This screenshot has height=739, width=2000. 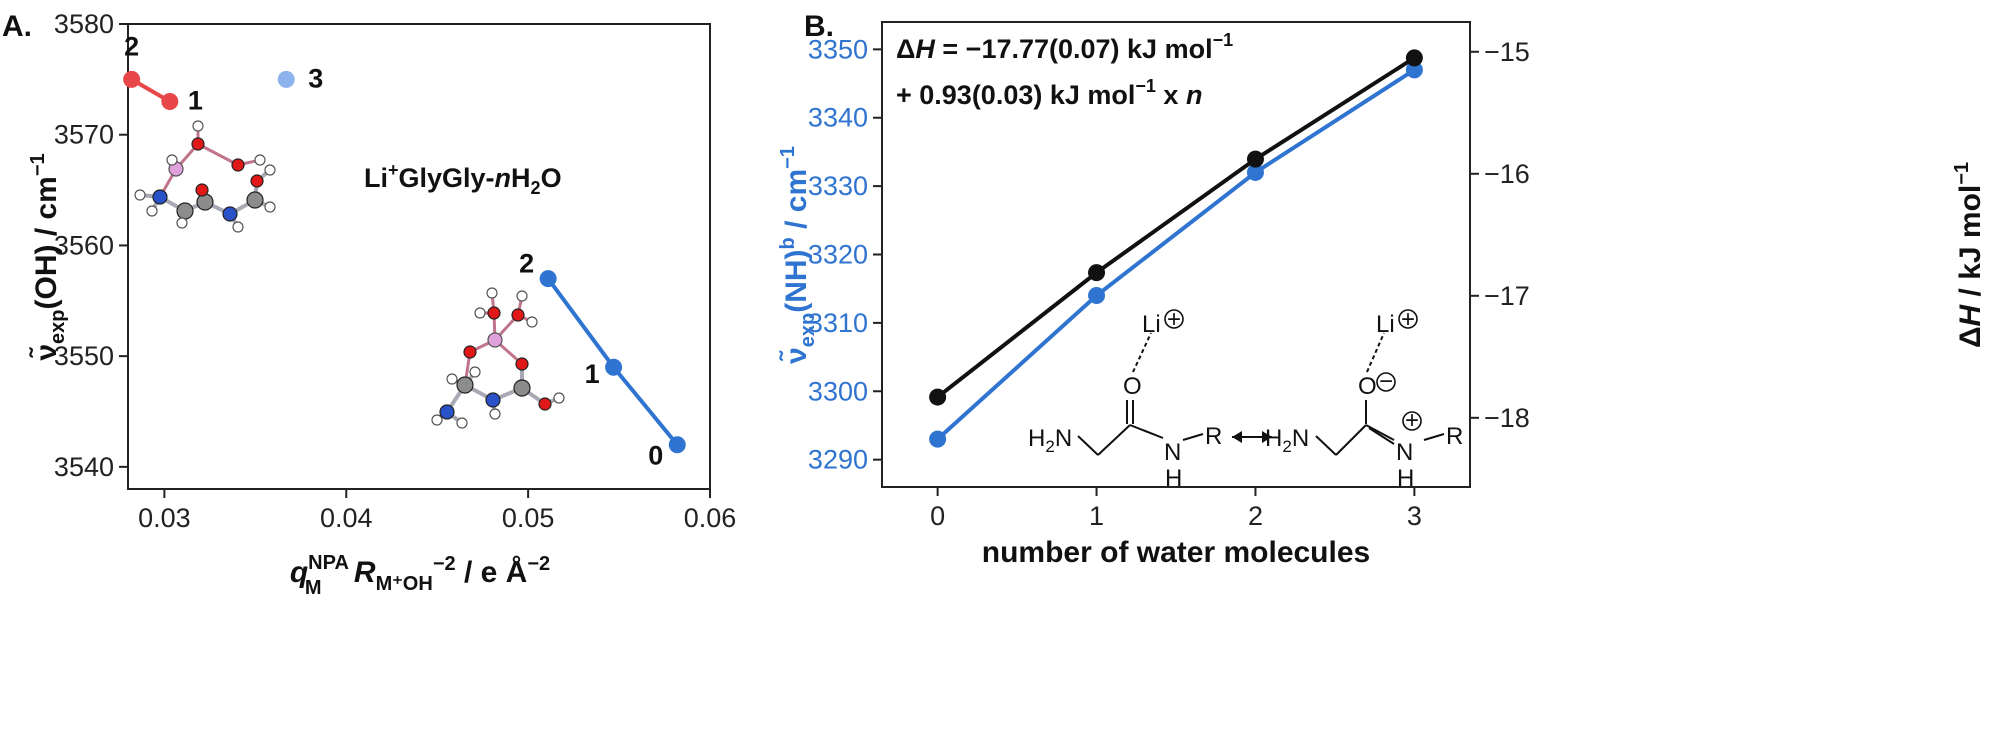 I want to click on left-y-tick-label: 3310, so click(x=838, y=323).